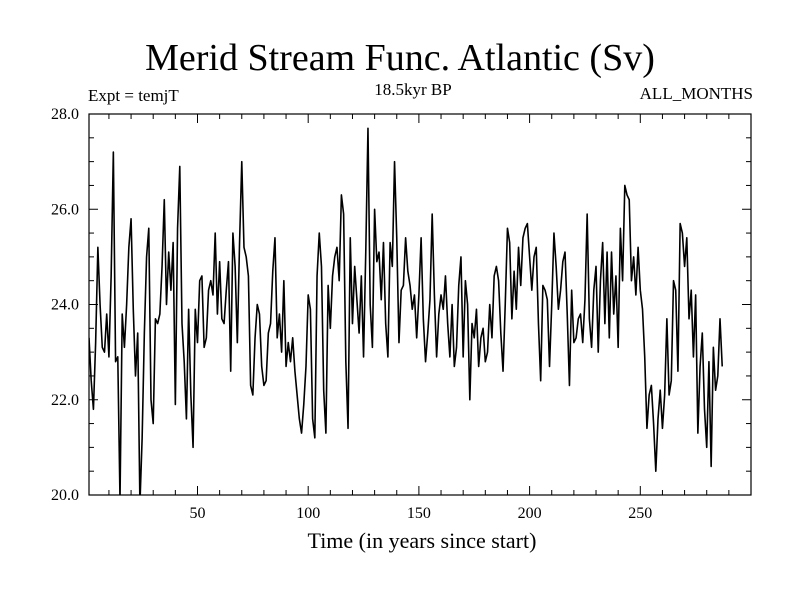 The height and width of the screenshot is (600, 800). What do you see at coordinates (133, 95) in the screenshot?
I see `experiment-label: Expt = temjT` at bounding box center [133, 95].